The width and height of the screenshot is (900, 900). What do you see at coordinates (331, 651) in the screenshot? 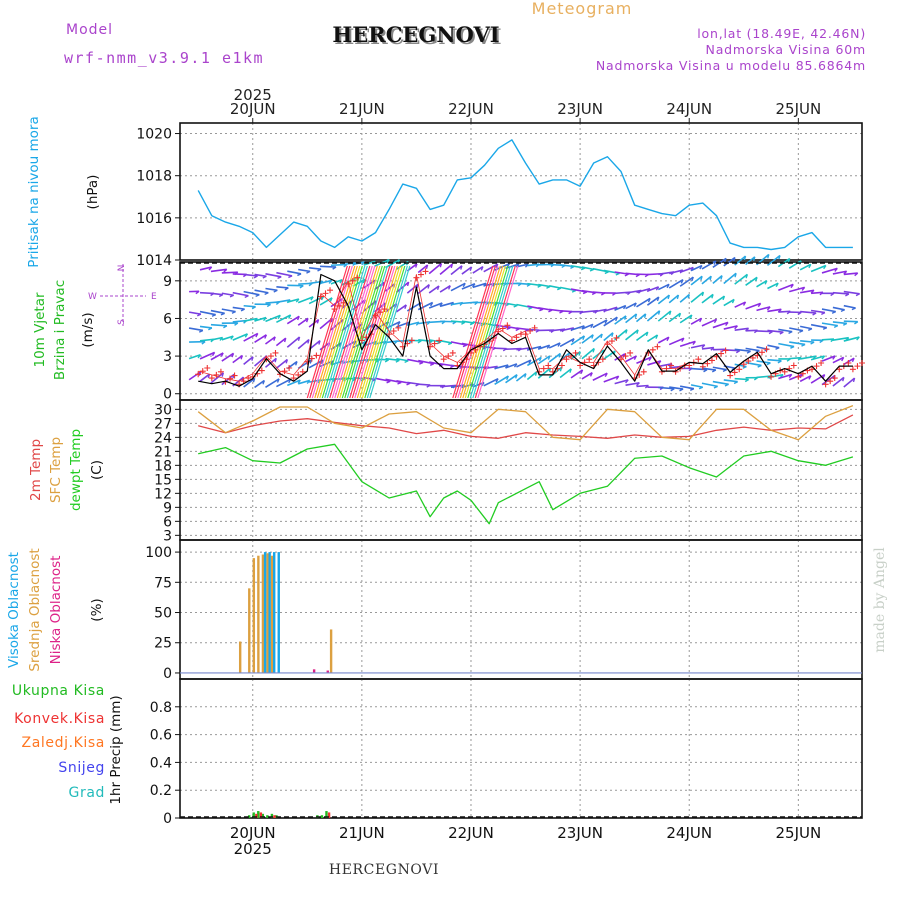
I see `mid-cloud-bar` at bounding box center [331, 651].